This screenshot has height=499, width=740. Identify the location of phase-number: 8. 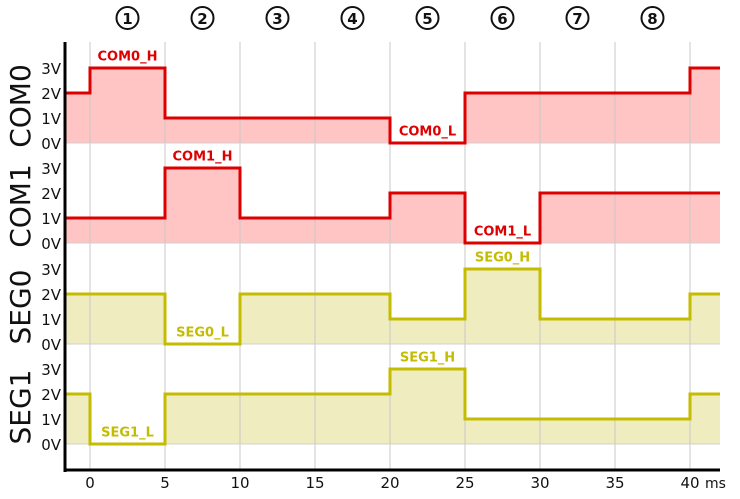
(652, 19).